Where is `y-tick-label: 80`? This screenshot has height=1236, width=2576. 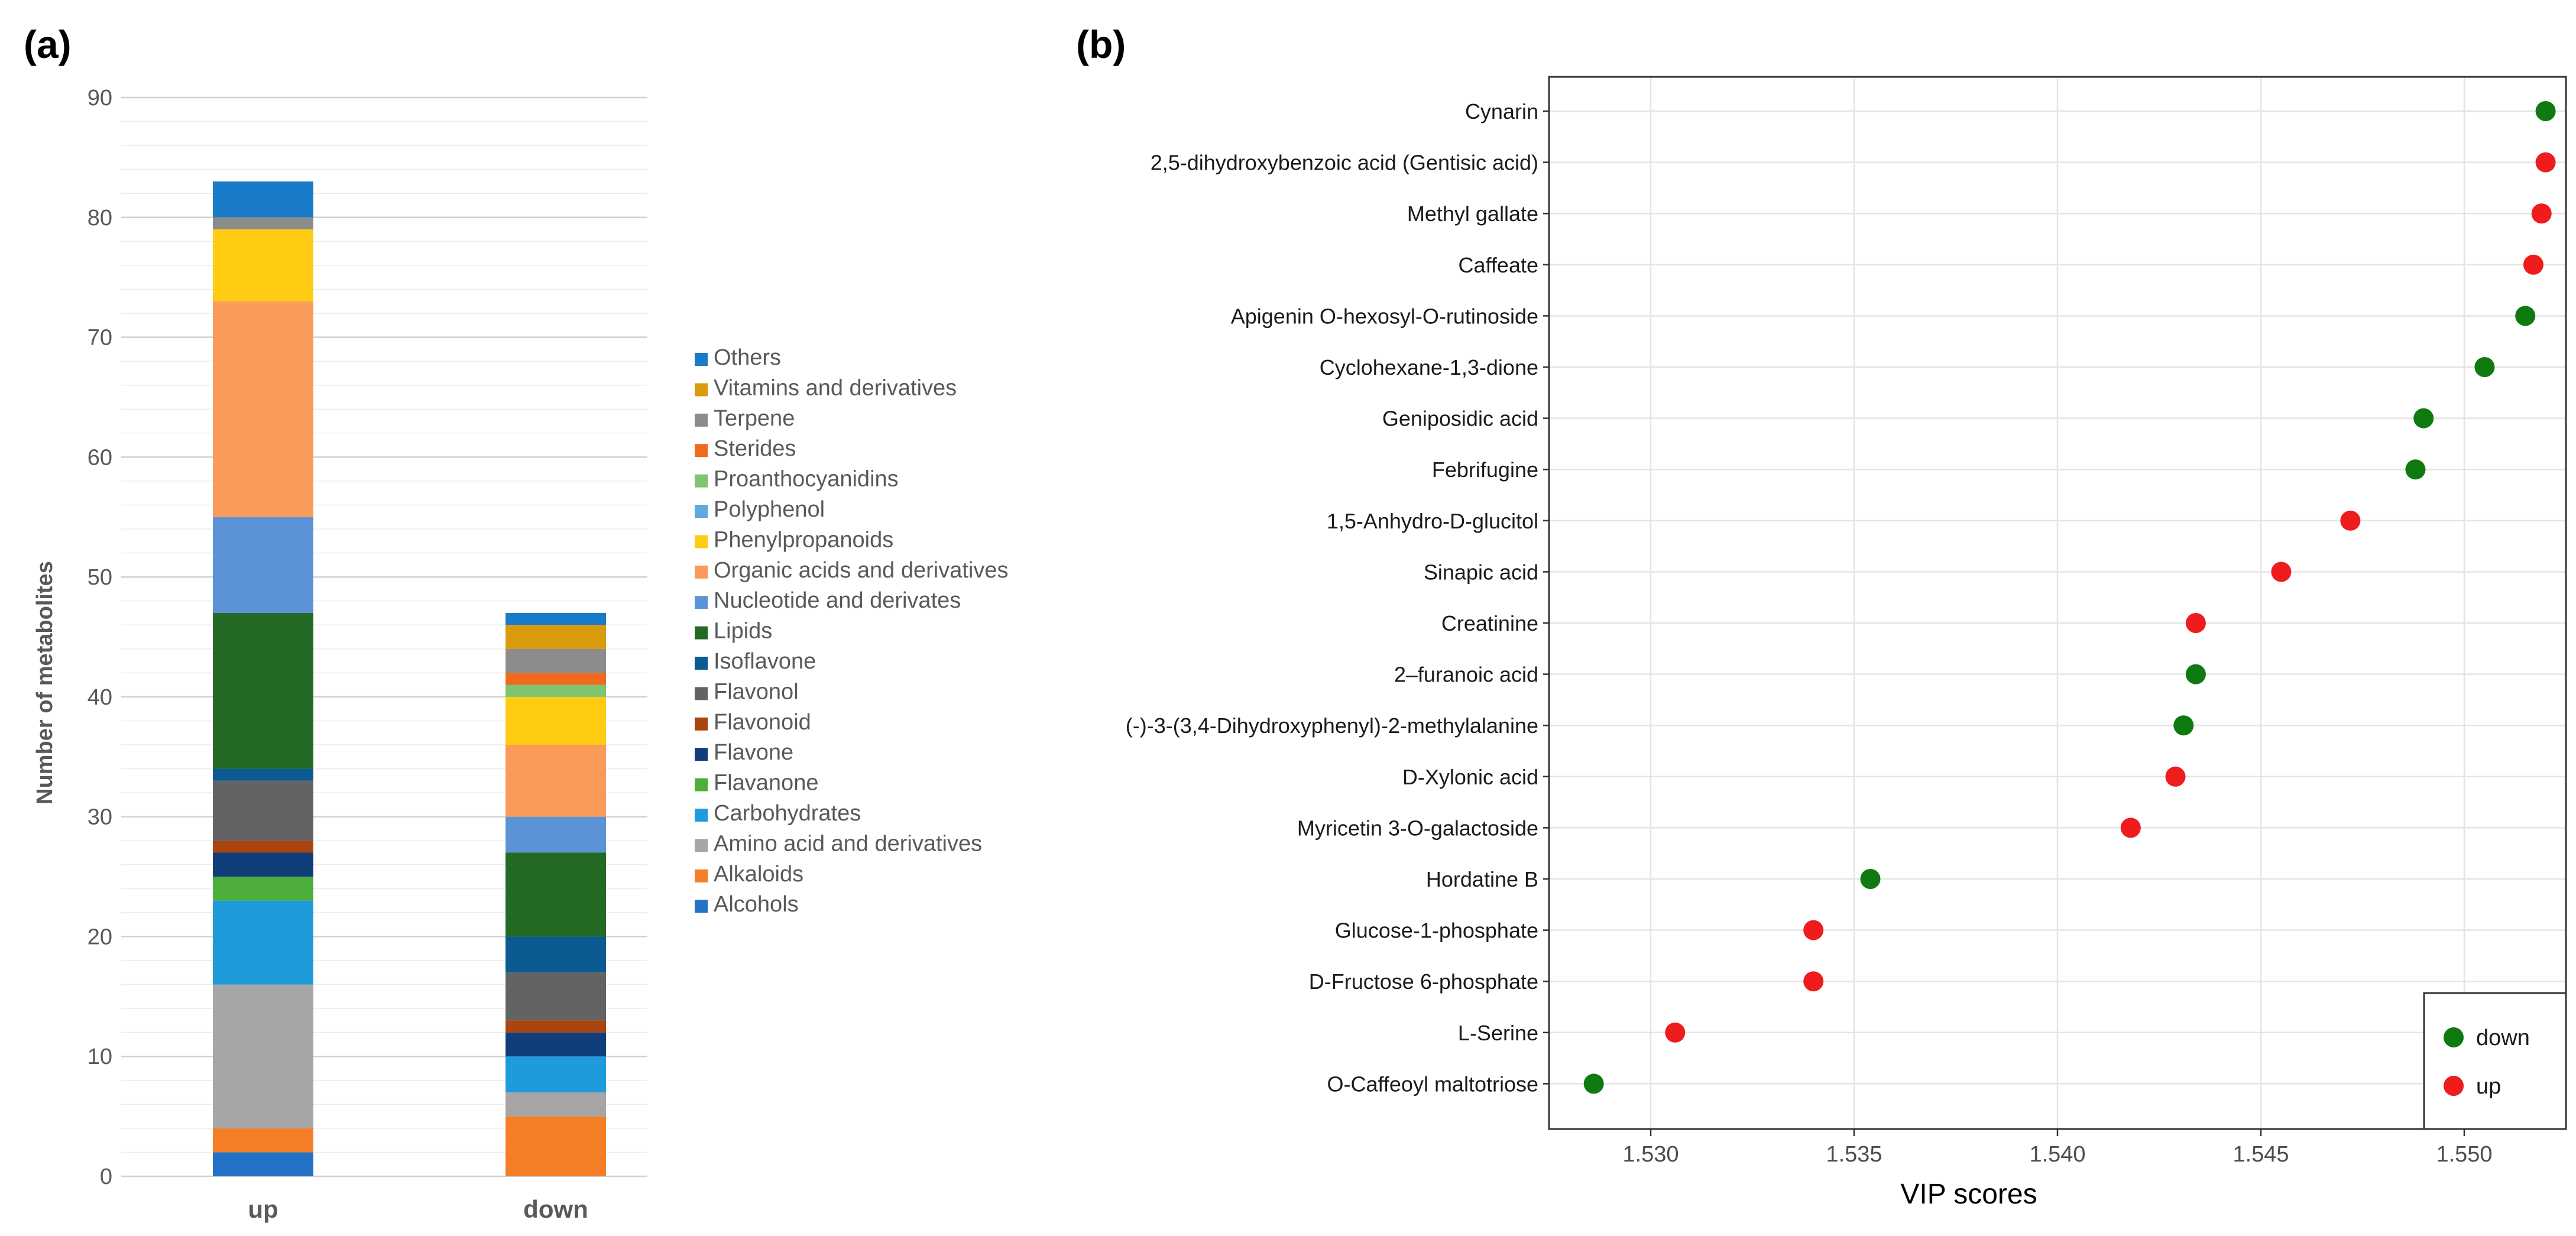 y-tick-label: 80 is located at coordinates (100, 218).